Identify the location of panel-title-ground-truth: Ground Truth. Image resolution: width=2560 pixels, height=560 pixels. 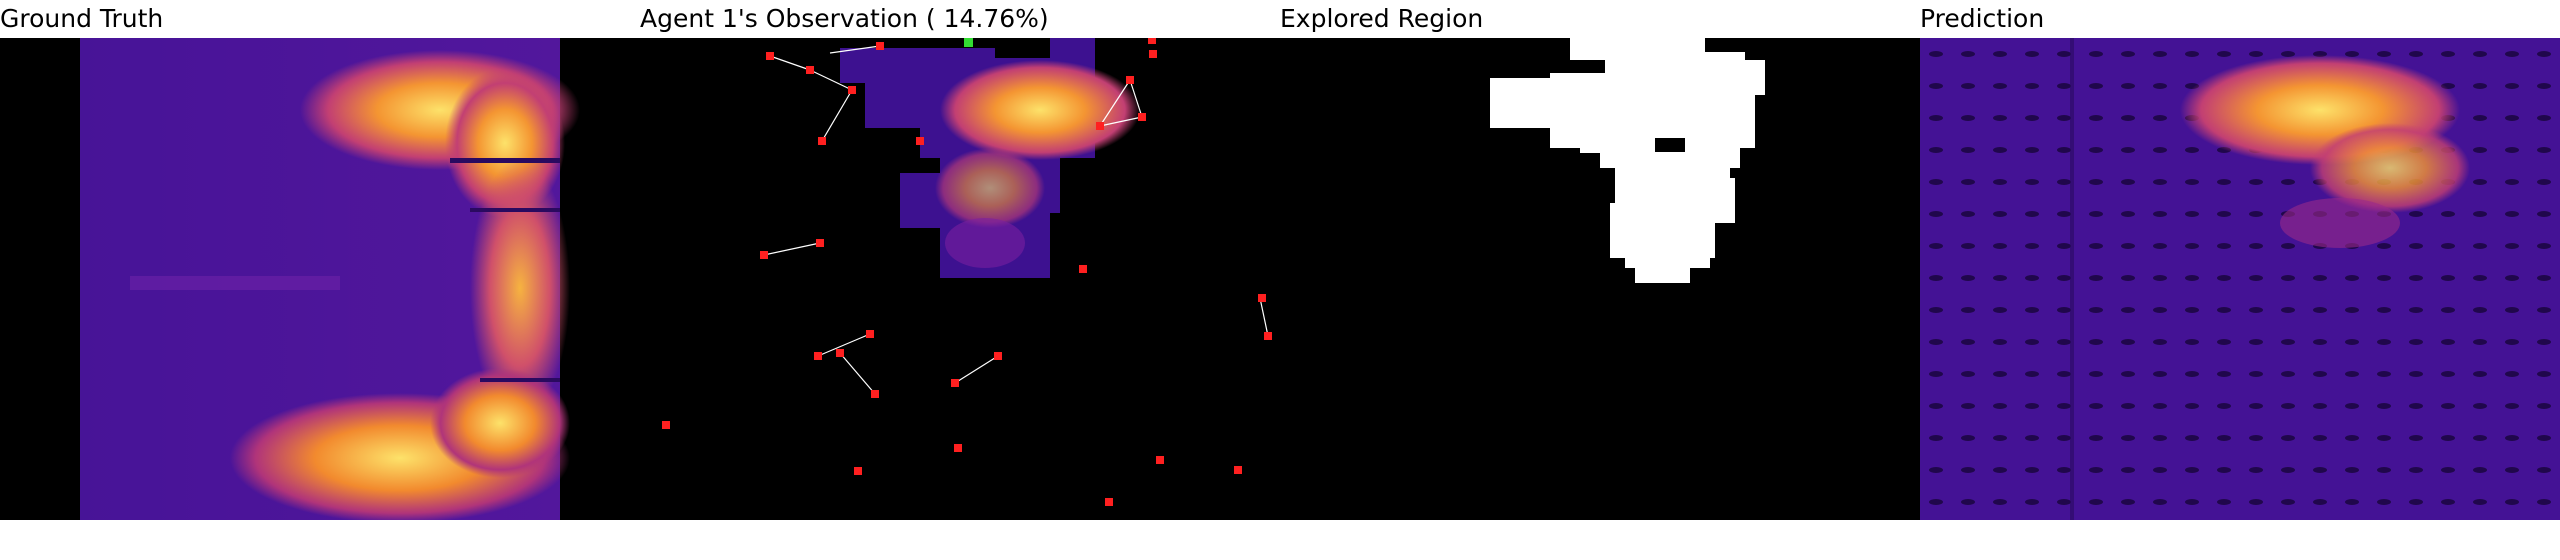
(82, 18).